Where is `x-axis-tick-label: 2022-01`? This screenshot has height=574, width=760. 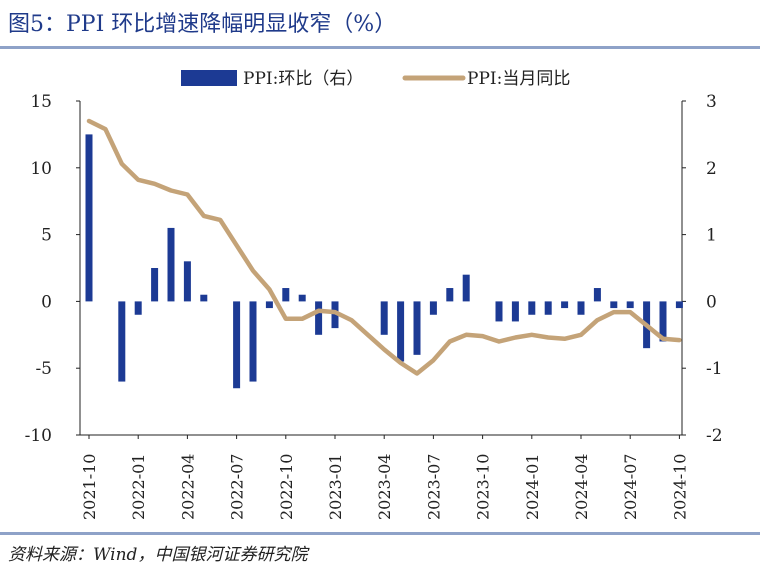 x-axis-tick-label: 2022-01 is located at coordinates (138, 487).